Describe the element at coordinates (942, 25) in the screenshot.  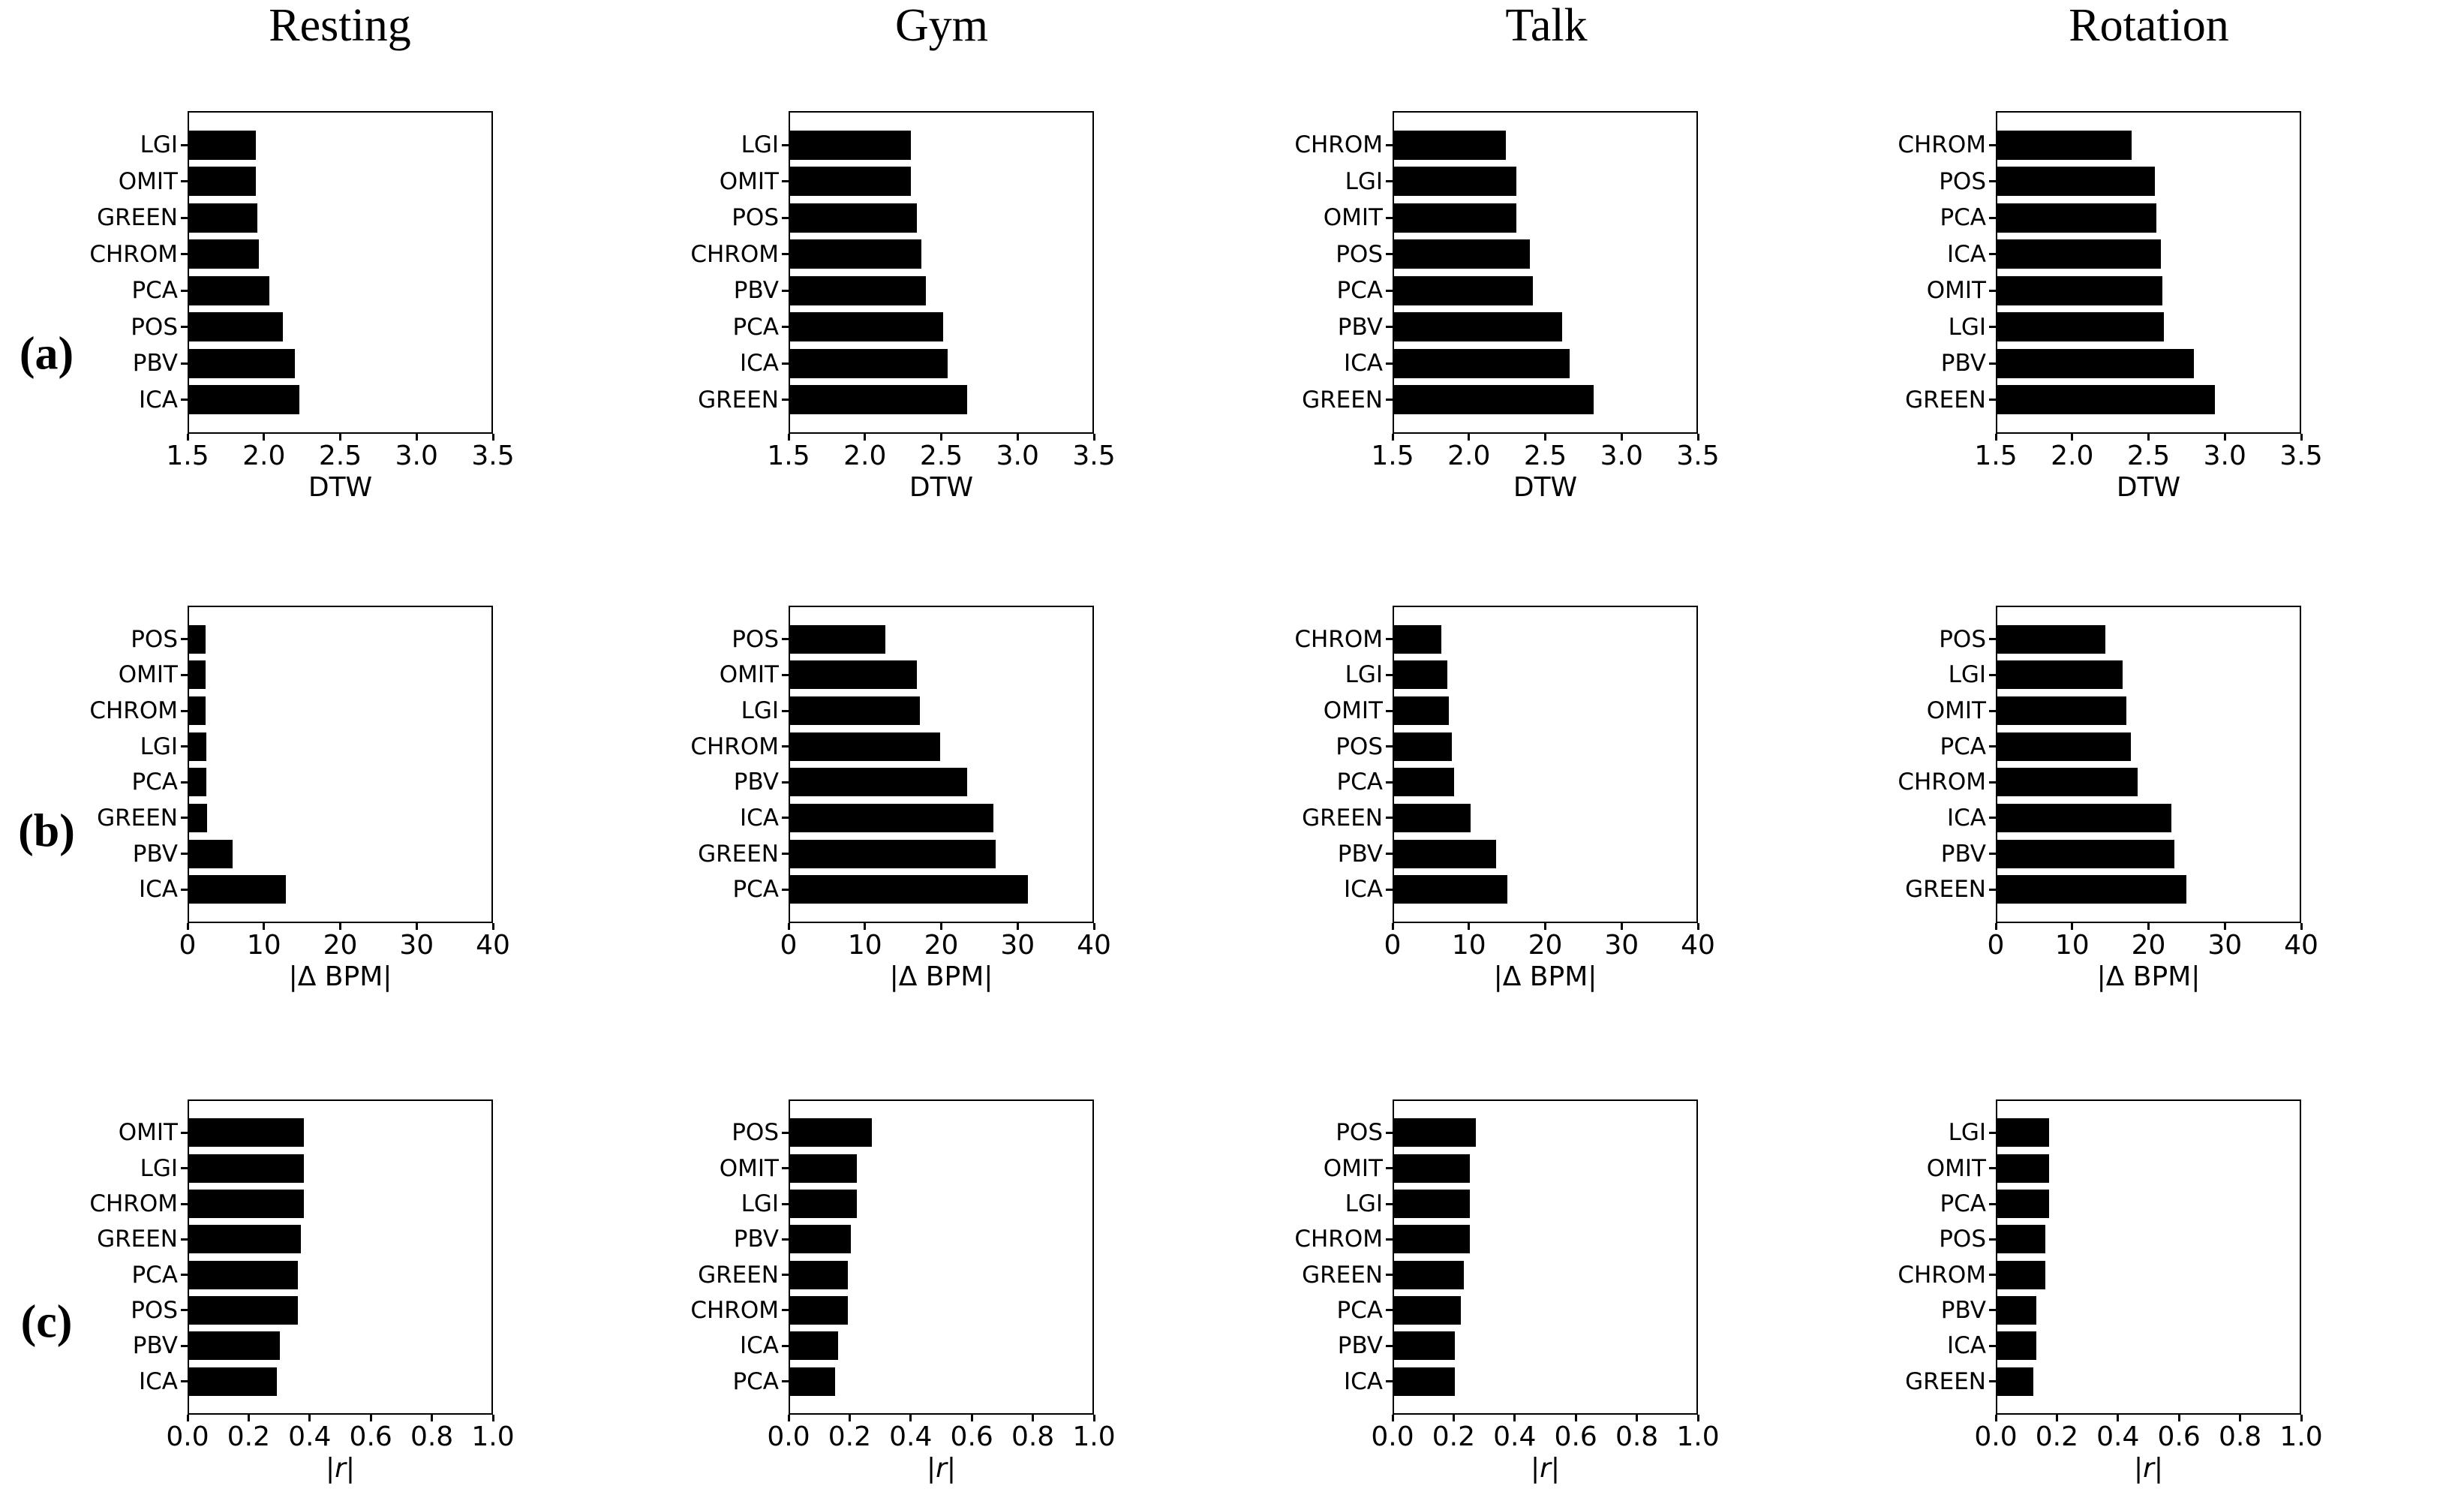
I see `column-title-gym: Gym` at that location.